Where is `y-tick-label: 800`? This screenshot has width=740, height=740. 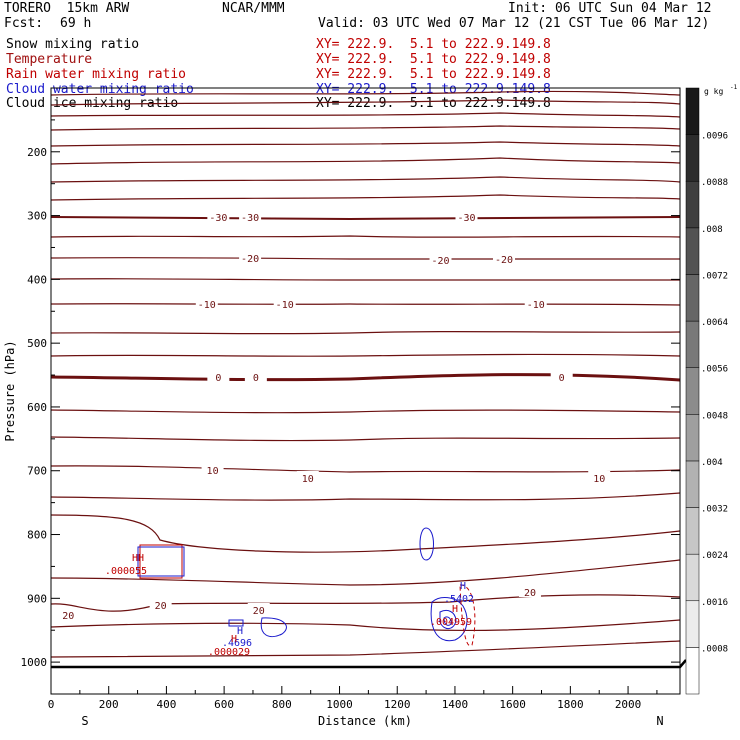
y-tick-label: 800 is located at coordinates (37, 535).